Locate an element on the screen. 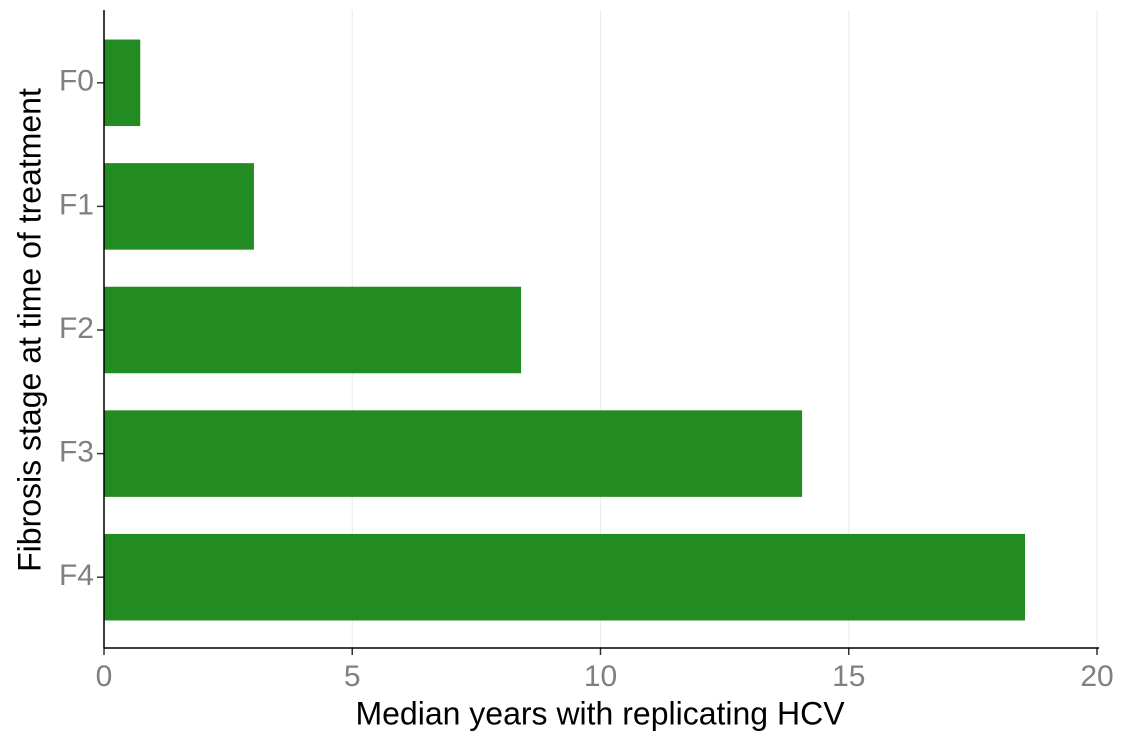 This screenshot has height=740, width=1122. x-tick-label: 20 is located at coordinates (1096, 676).